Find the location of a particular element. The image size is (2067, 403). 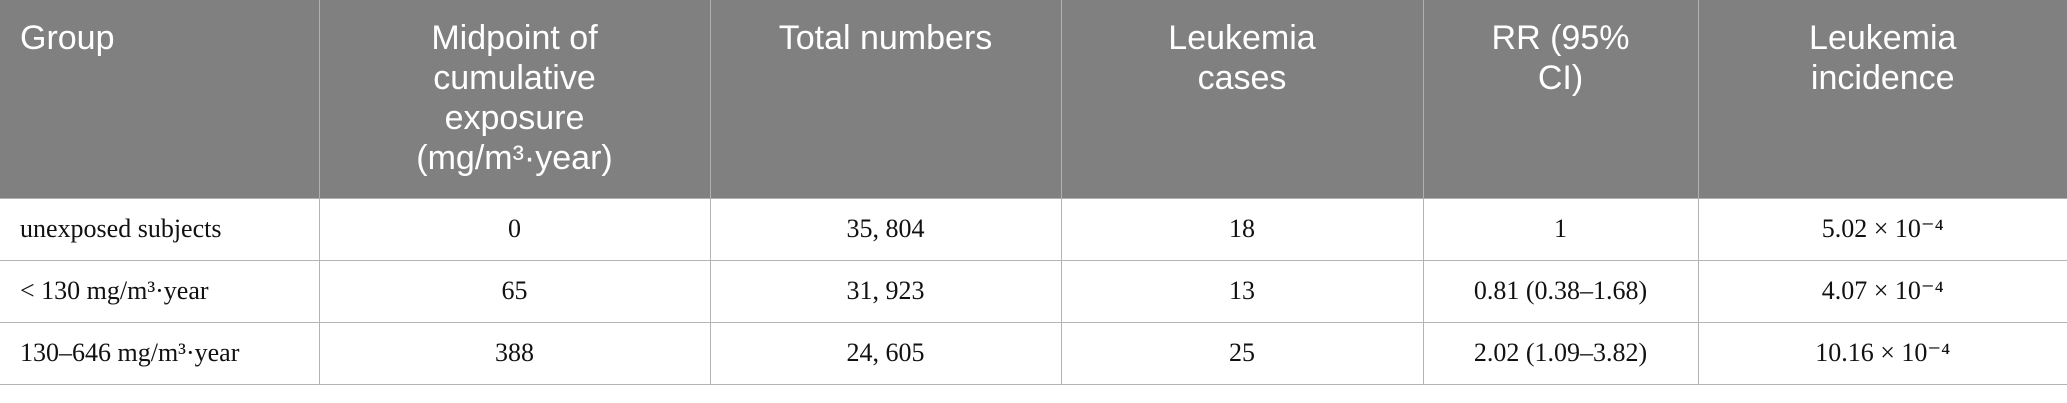

table-cell: 18 is located at coordinates (1242, 229).